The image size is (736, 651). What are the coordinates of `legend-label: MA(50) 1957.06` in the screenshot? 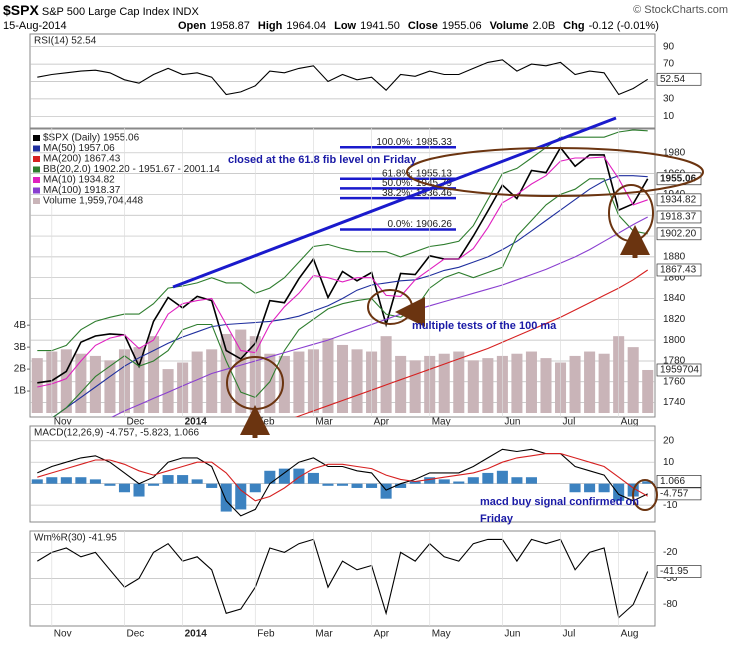 It's located at (79, 148).